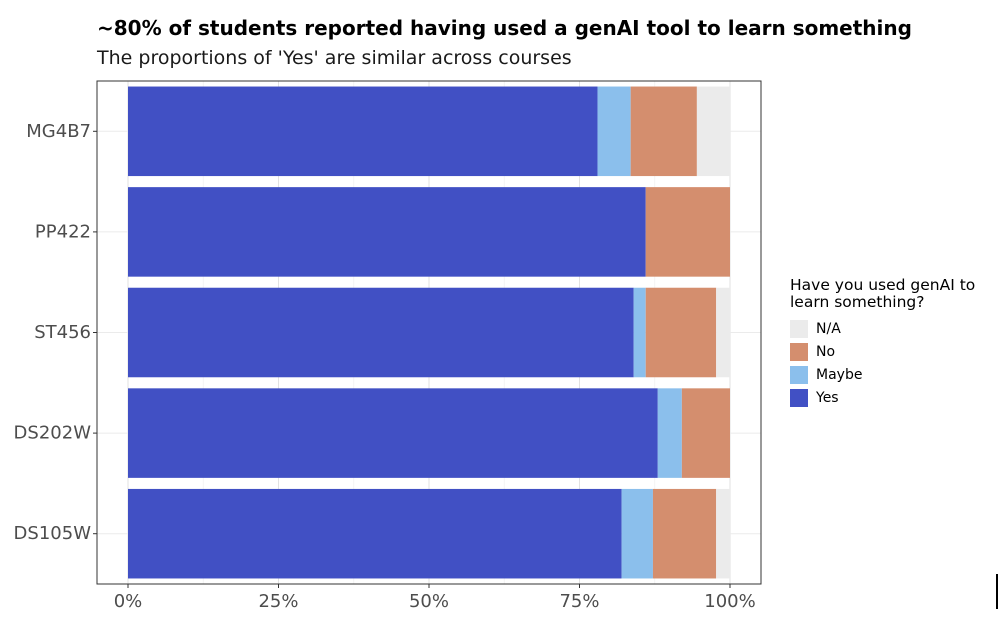  I want to click on legend-item: Maybe, so click(890, 374).